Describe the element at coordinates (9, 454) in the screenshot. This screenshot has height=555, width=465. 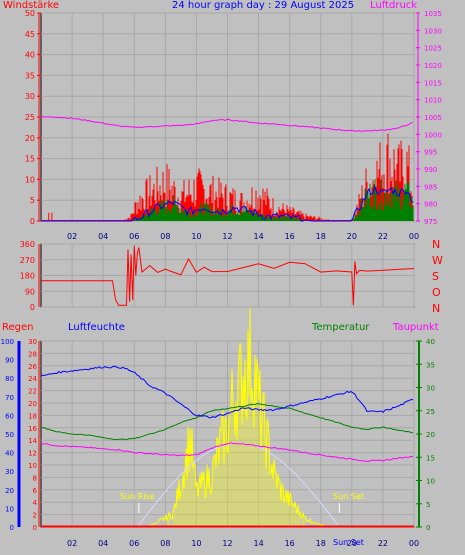
I see `humidity-tick-label: 40` at that location.